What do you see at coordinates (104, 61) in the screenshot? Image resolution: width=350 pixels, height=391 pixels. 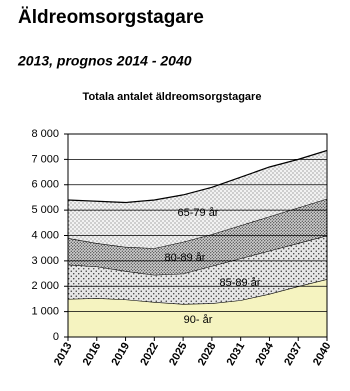 I see `subtitle: 2013, prognos 2014 - 2040` at bounding box center [104, 61].